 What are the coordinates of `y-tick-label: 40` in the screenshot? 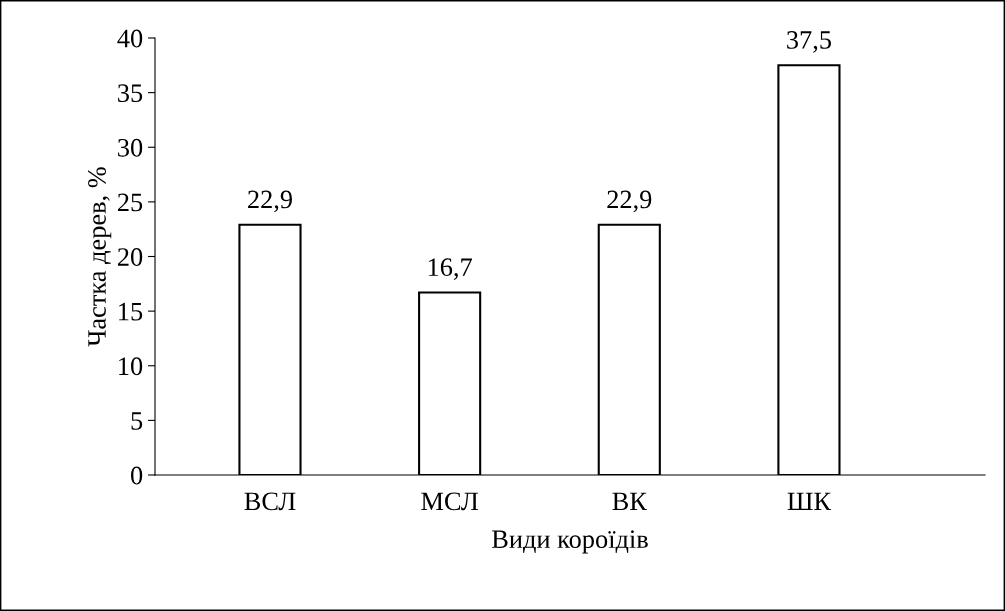 It's located at (130, 38).